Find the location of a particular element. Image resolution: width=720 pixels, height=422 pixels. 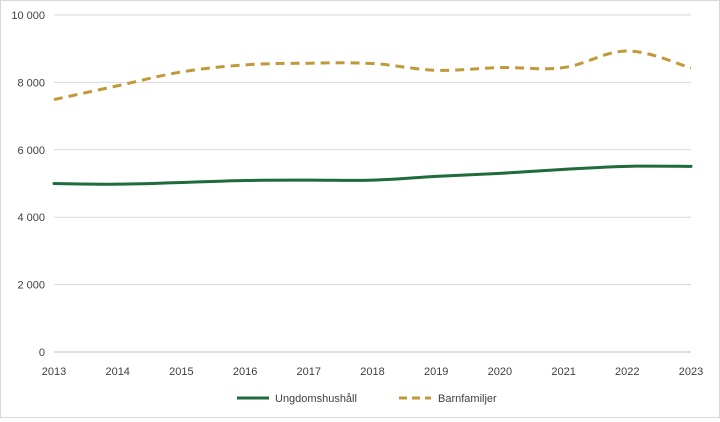

y-tick-label: 0 is located at coordinates (42, 353).